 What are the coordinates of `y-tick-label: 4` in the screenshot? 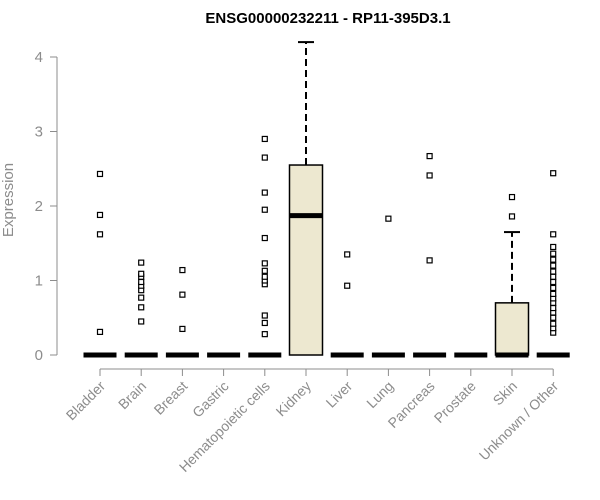 It's located at (39, 57).